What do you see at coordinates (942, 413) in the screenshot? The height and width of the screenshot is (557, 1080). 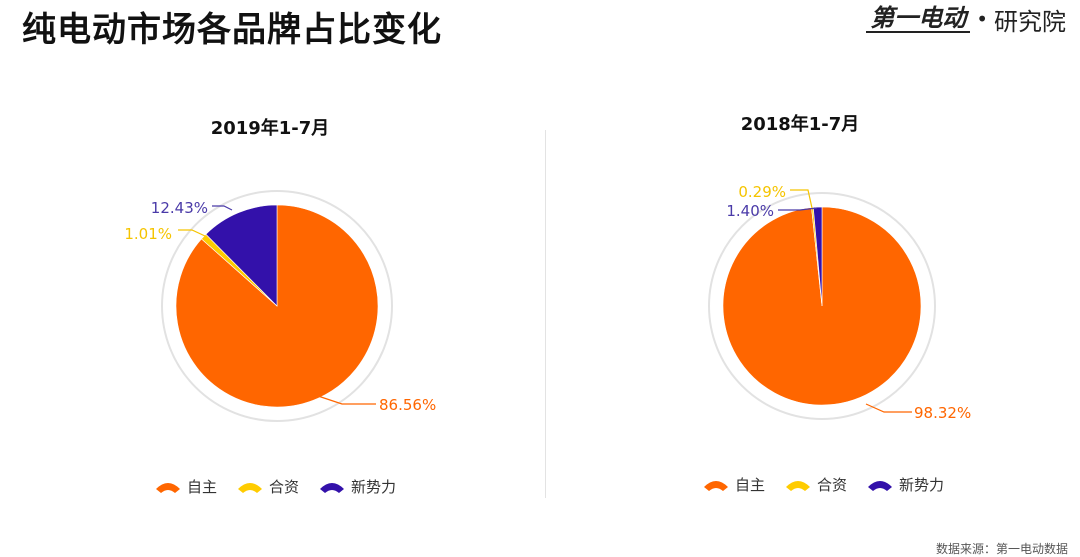 I see `data-label-domestic-2018: 98.32%` at bounding box center [942, 413].